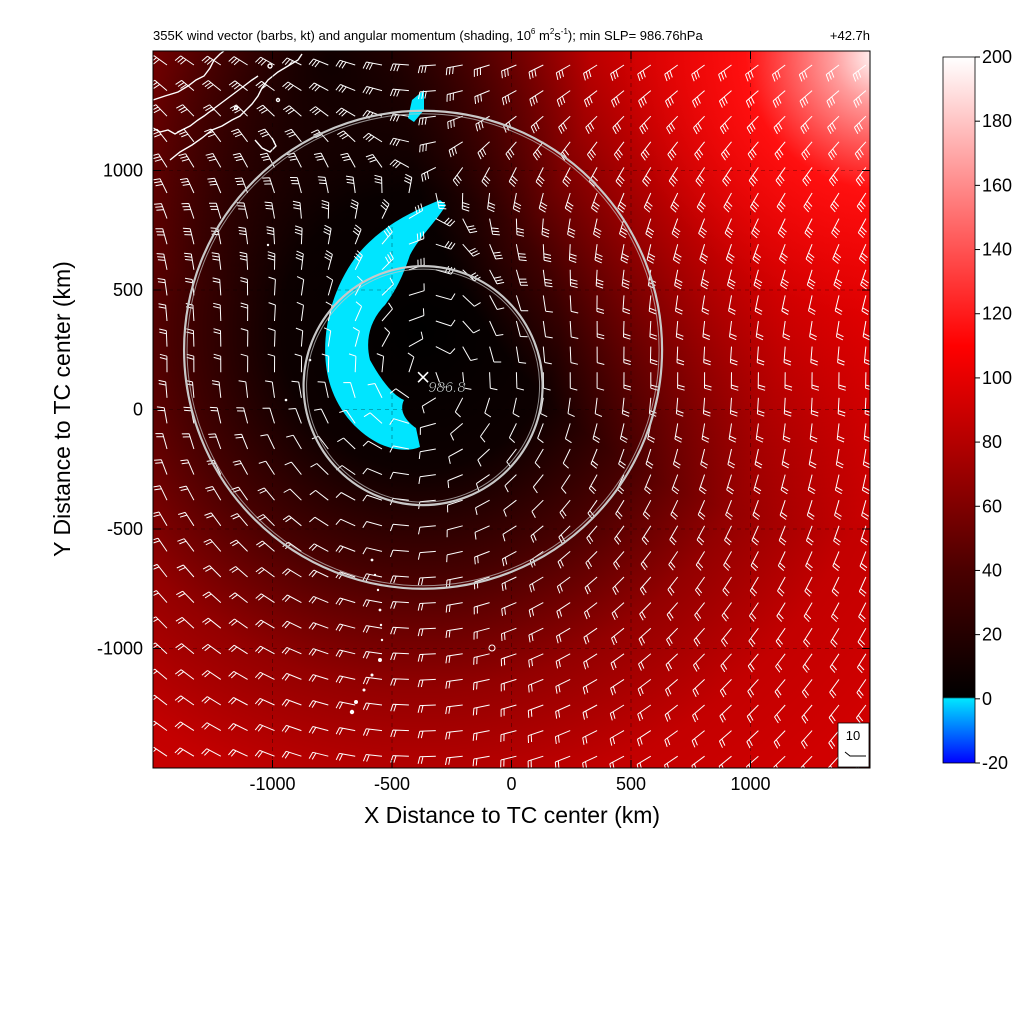  I want to click on colorbar-tick-label: 100, so click(997, 378).